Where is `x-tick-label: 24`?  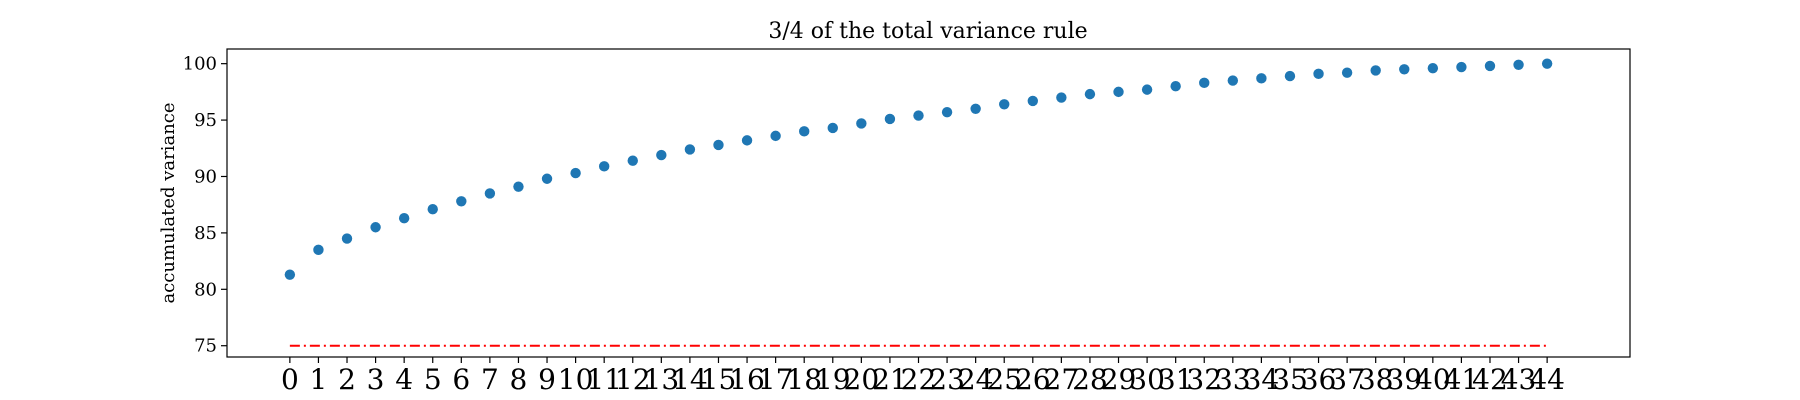
x-tick-label: 24 is located at coordinates (976, 379).